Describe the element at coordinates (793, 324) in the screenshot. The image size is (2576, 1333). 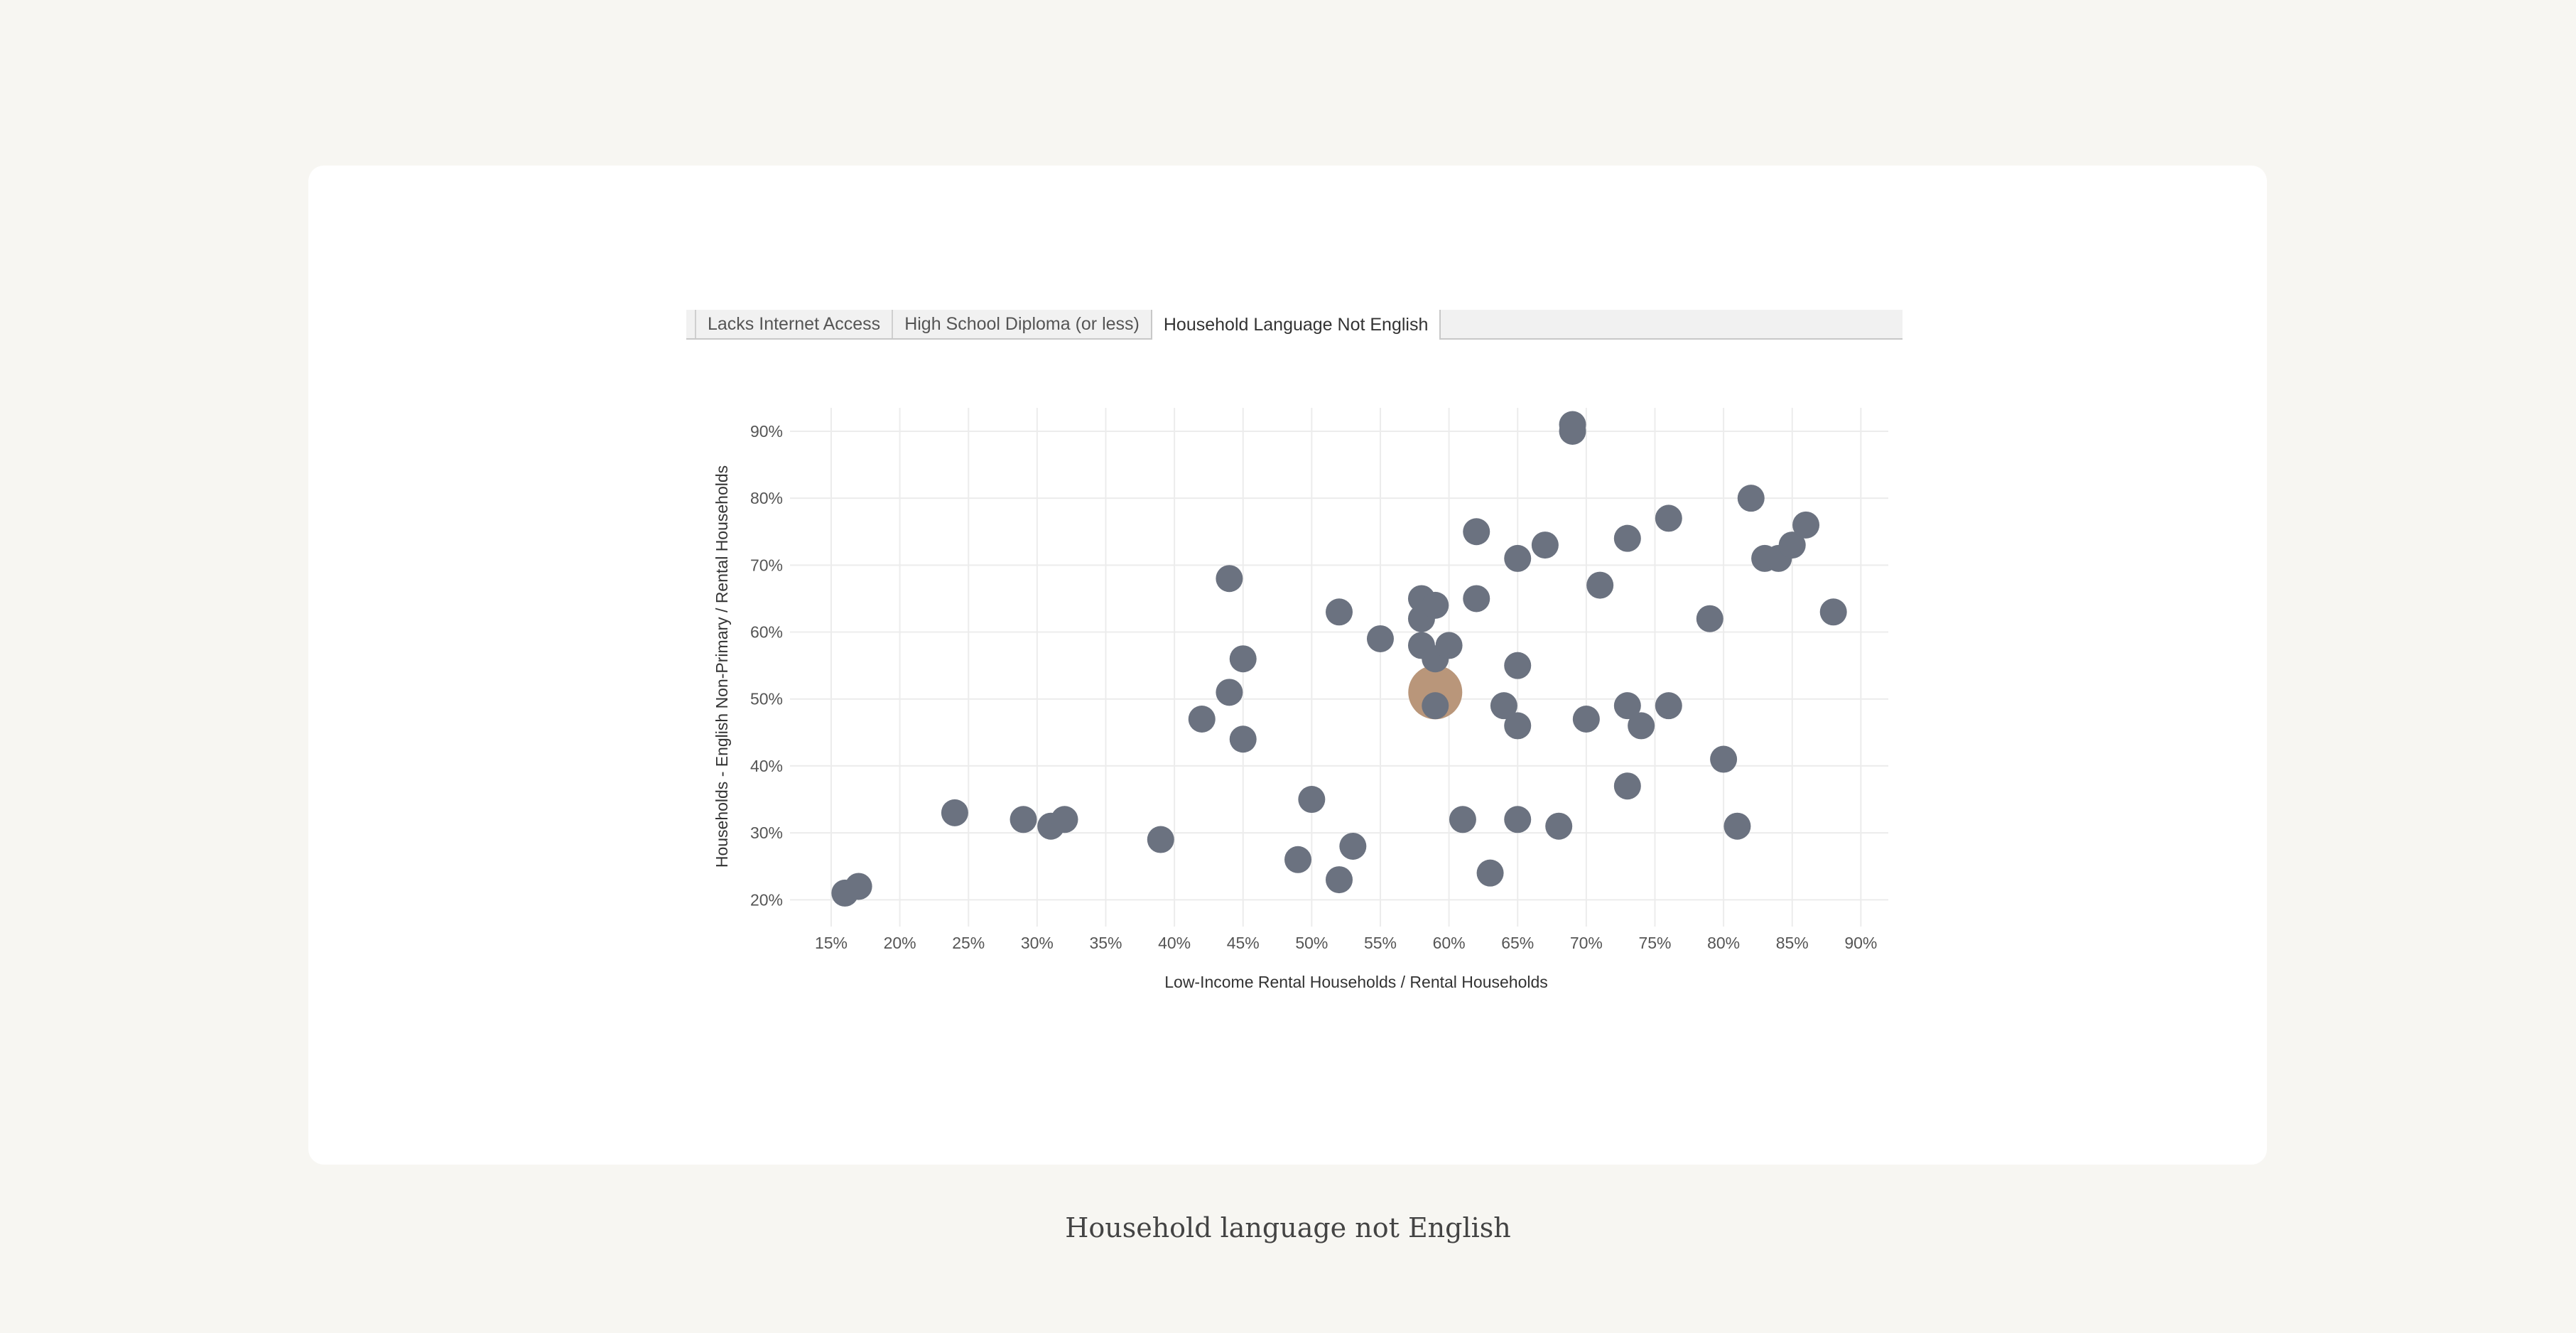
I see `tab-lacks-internet-access: Lacks Internet Access` at that location.